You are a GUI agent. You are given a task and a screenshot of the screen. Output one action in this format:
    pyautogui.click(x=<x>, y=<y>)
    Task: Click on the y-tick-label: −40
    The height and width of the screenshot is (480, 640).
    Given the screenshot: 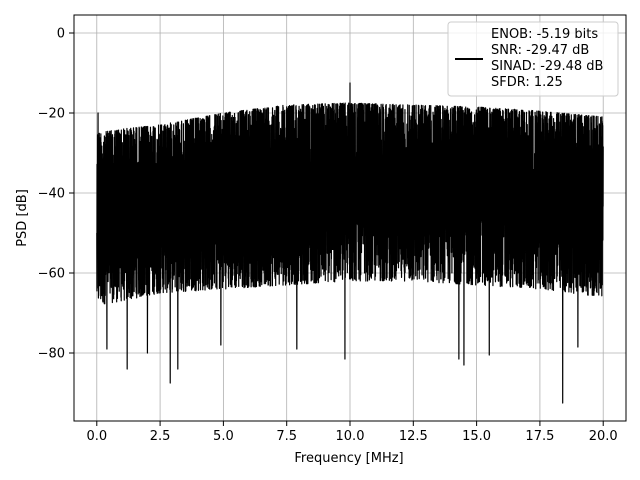 What is the action you would take?
    pyautogui.click(x=51, y=194)
    